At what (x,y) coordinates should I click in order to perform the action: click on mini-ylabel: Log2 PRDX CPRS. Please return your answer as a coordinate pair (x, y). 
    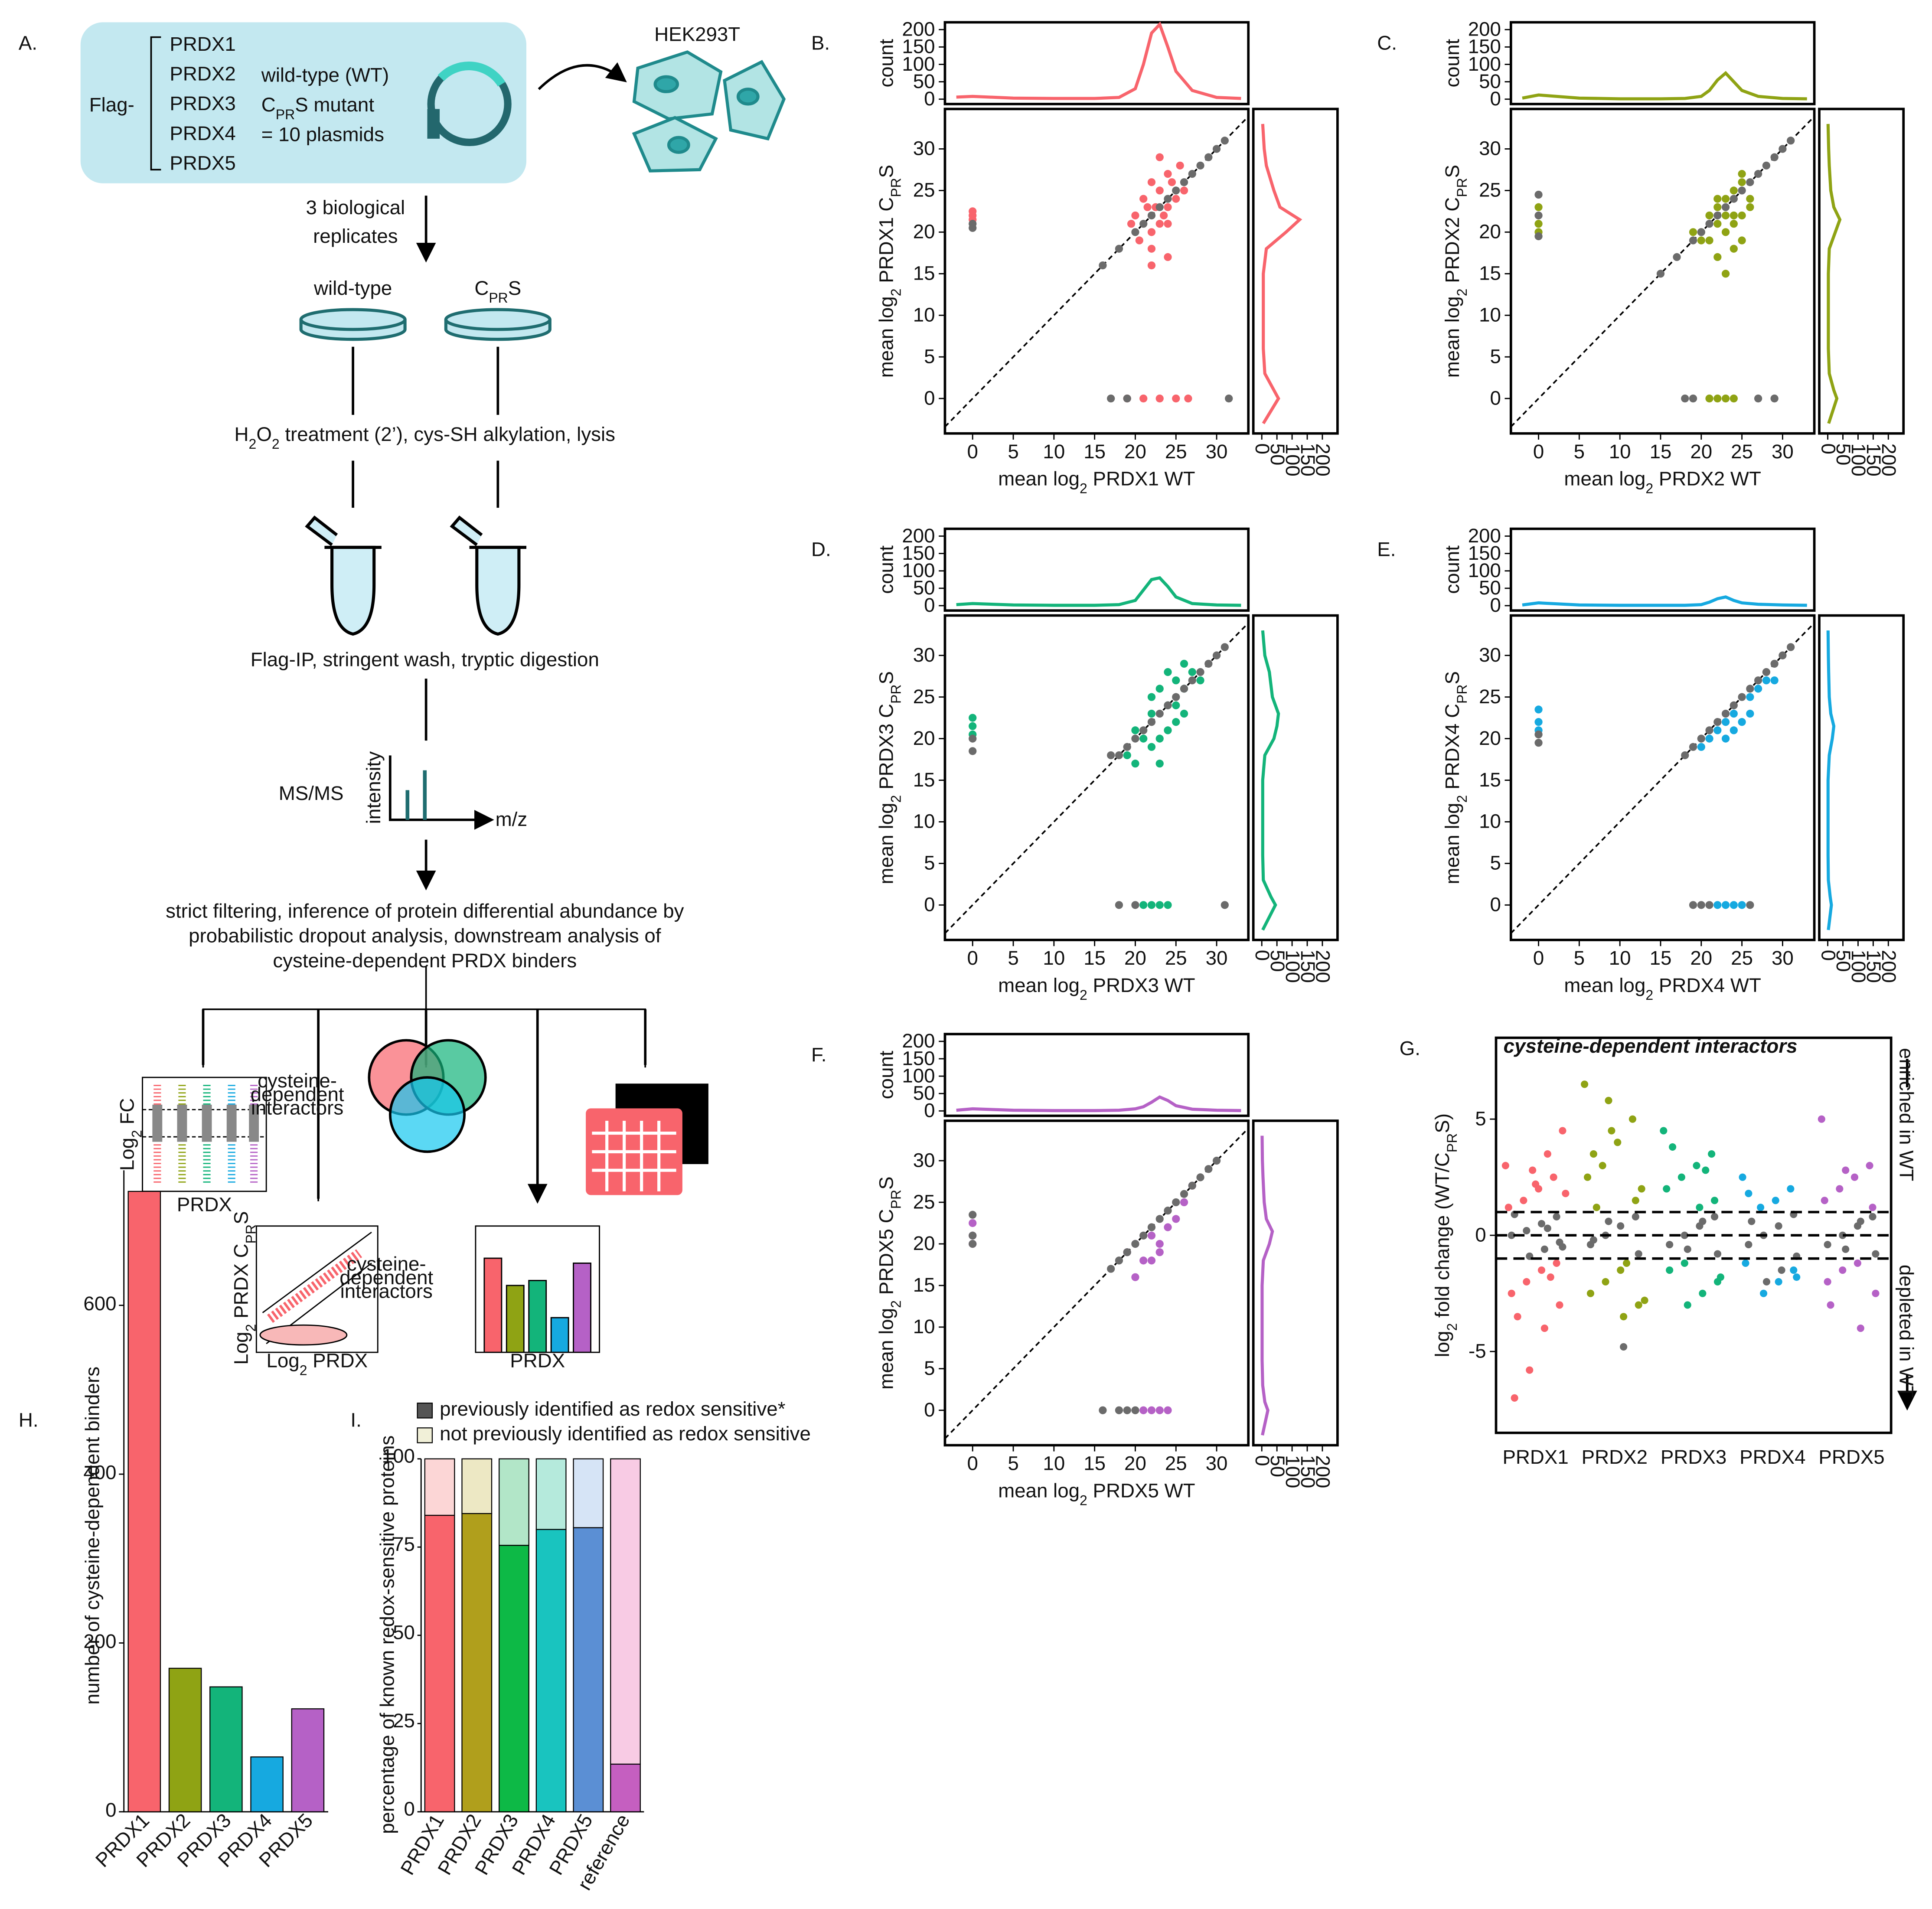
    Looking at the image, I should click on (244, 1288).